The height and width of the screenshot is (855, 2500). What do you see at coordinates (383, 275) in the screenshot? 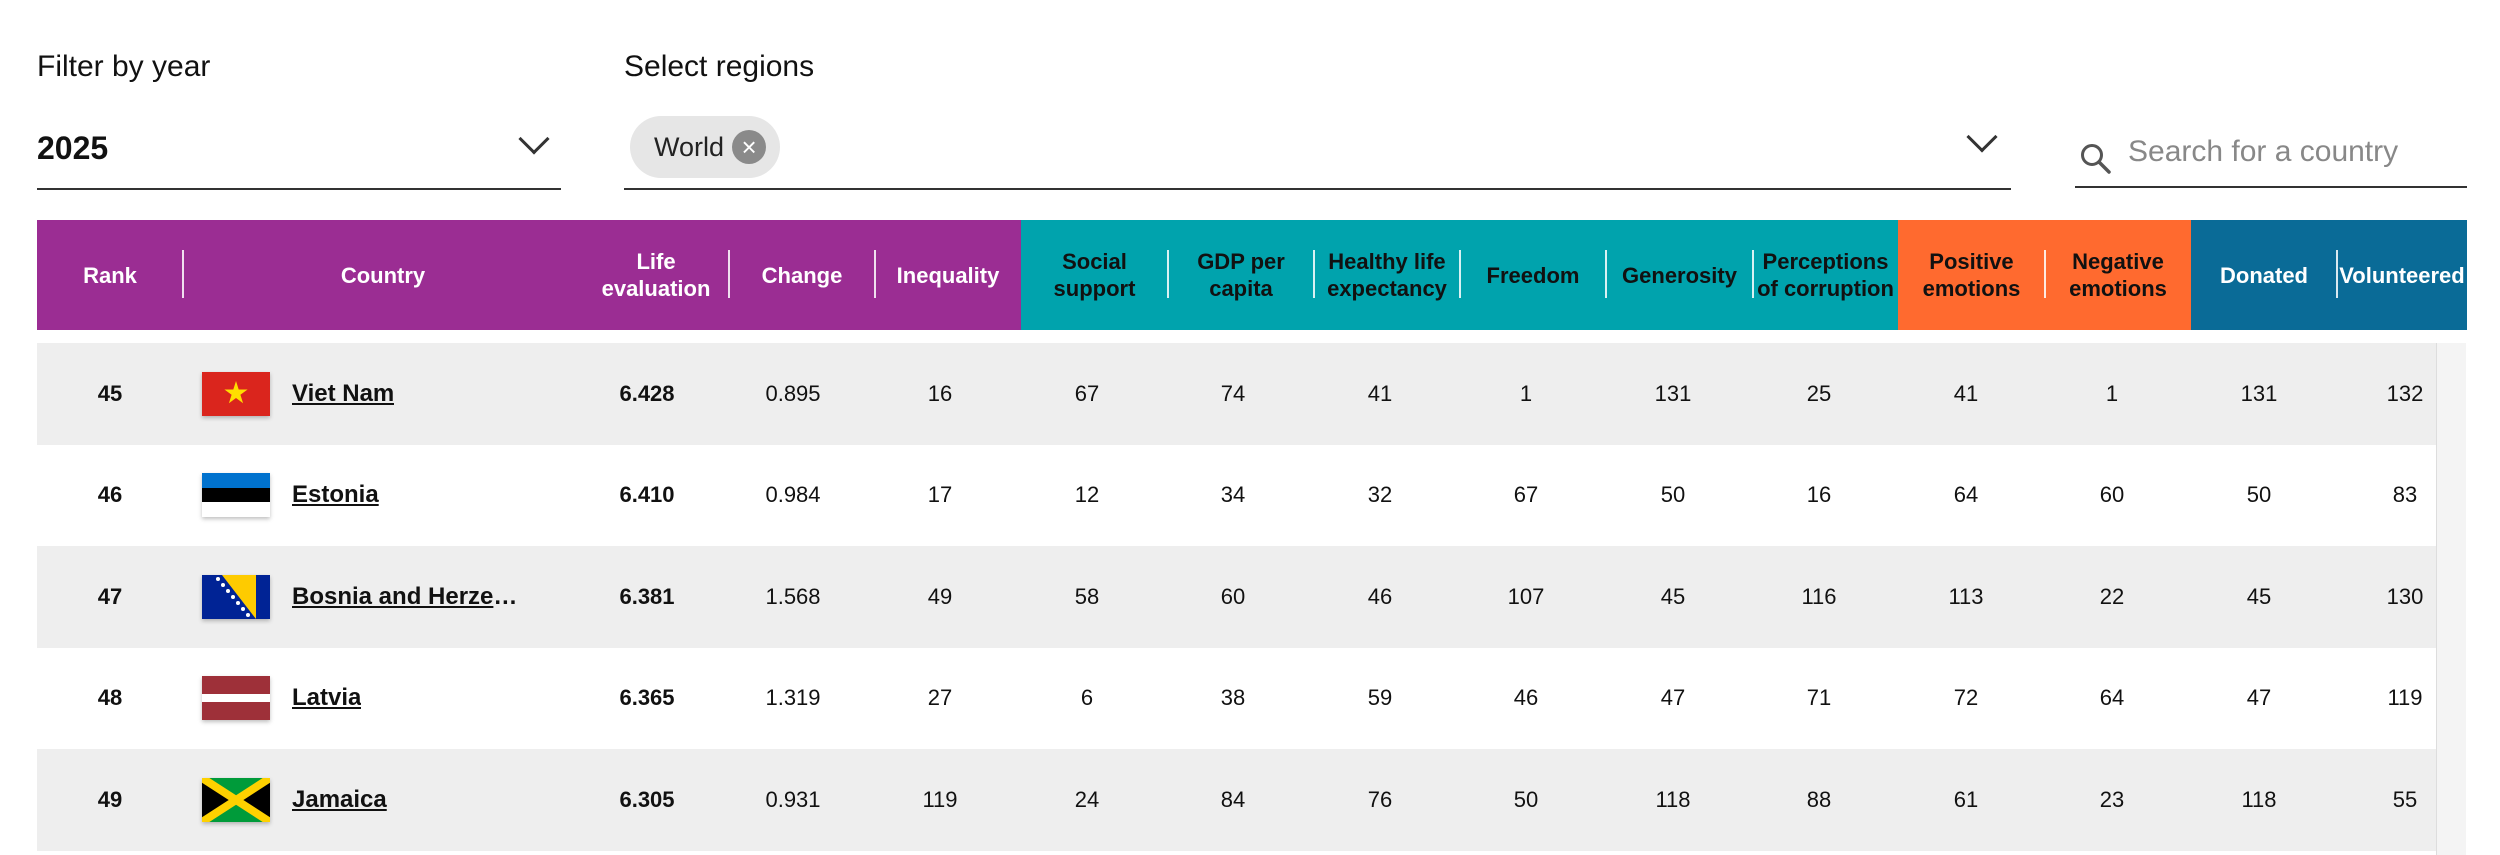
I see `header-country: Country` at bounding box center [383, 275].